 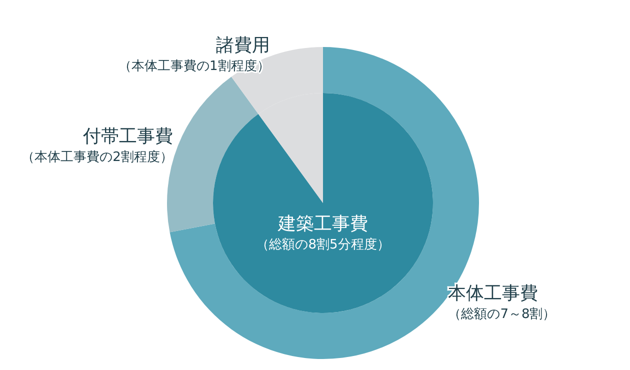 What do you see at coordinates (97, 146) in the screenshot?
I see `slice-label: 付帯工事費（本体工事費の2割程度）` at bounding box center [97, 146].